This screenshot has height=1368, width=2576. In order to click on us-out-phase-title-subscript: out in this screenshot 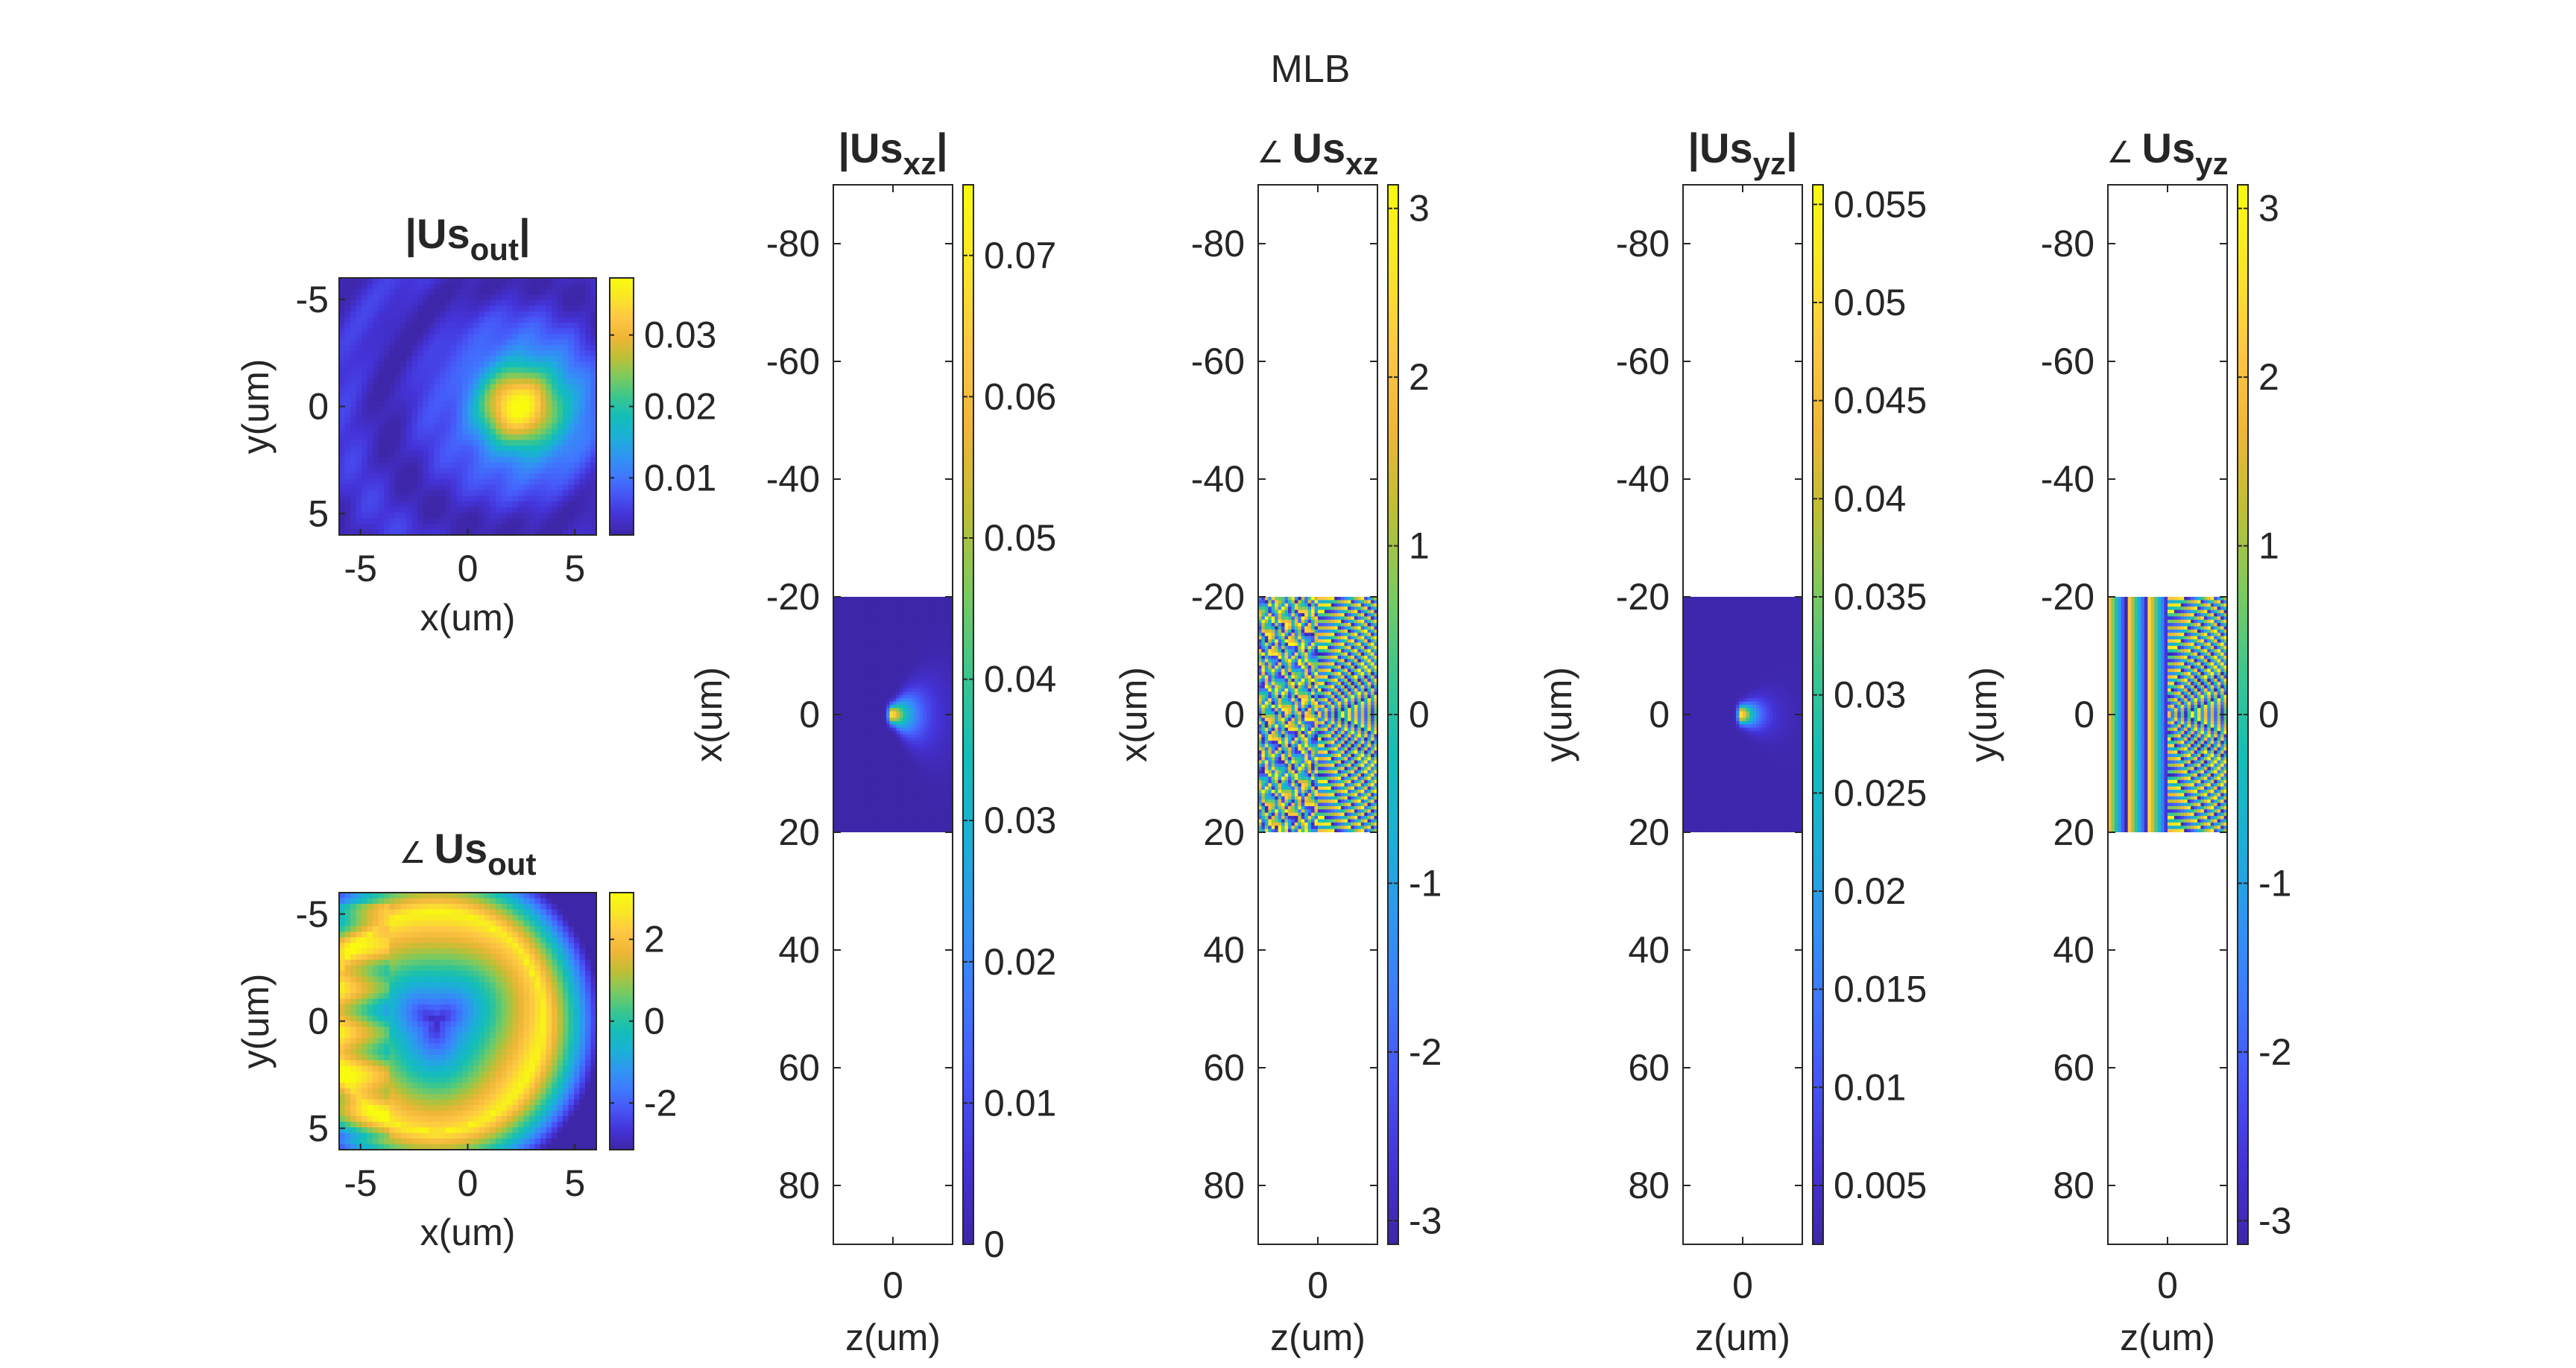, I will do `click(511, 863)`.